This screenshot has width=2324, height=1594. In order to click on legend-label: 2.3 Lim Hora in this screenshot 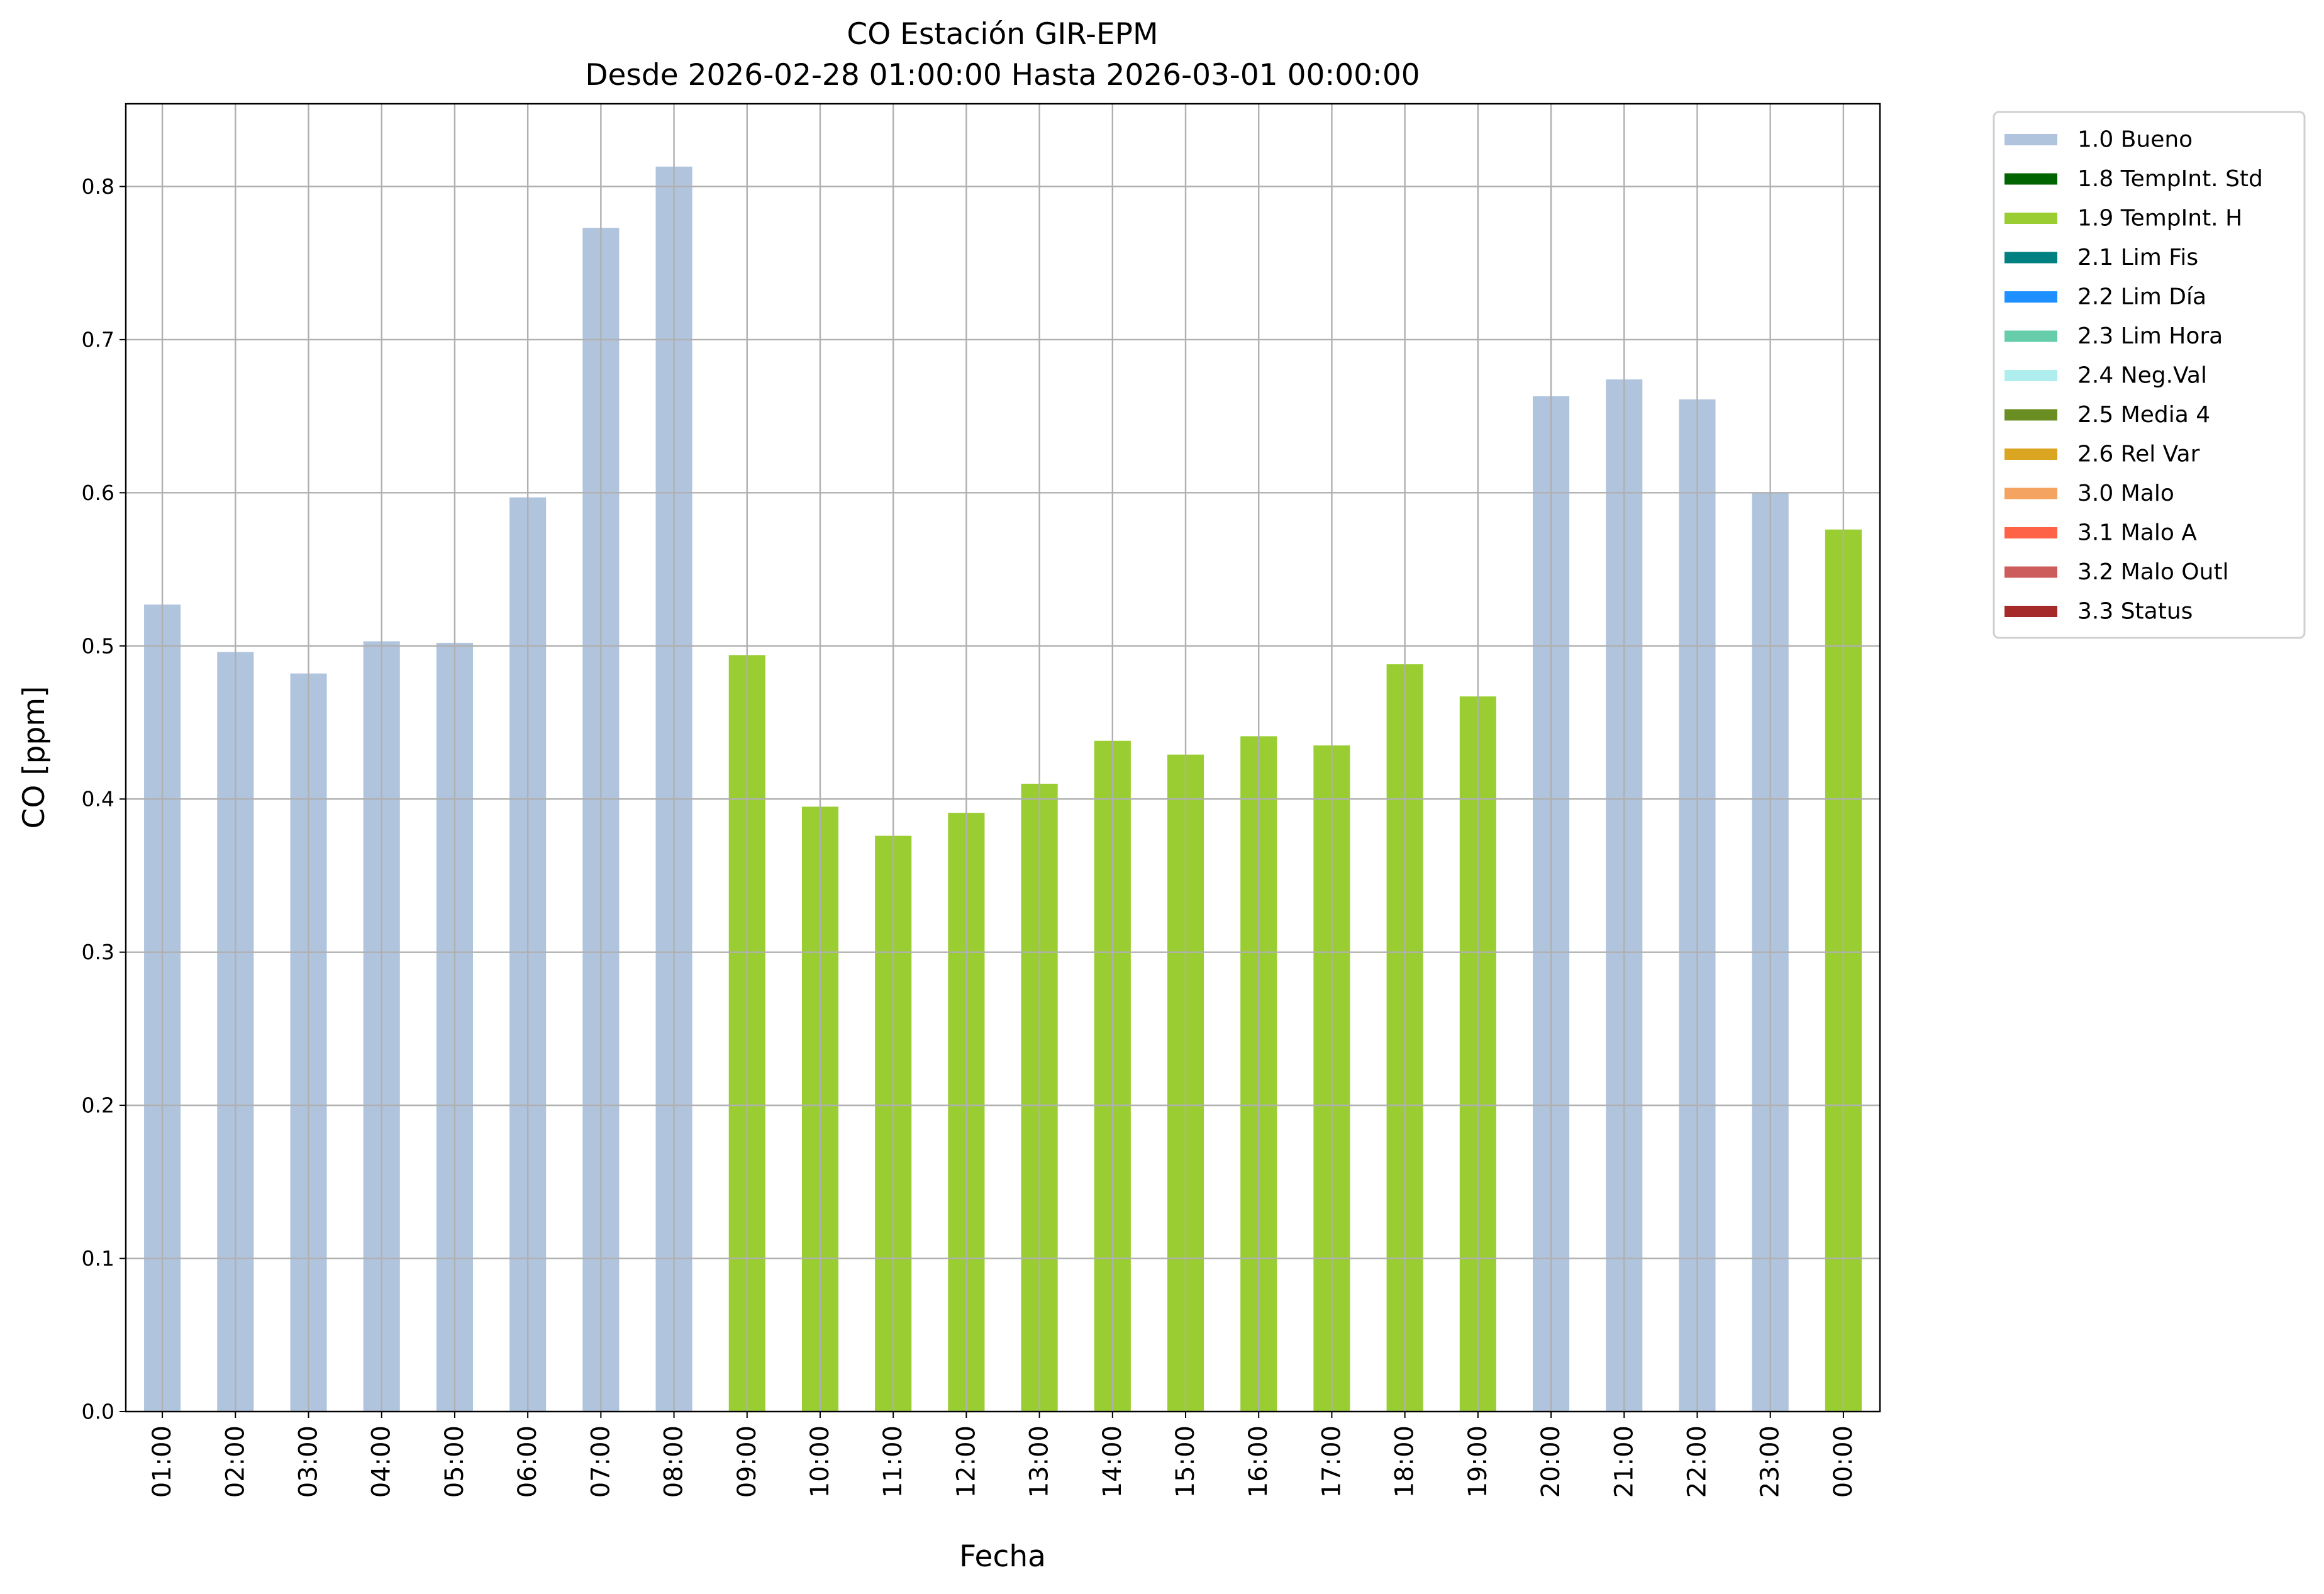, I will do `click(2150, 336)`.